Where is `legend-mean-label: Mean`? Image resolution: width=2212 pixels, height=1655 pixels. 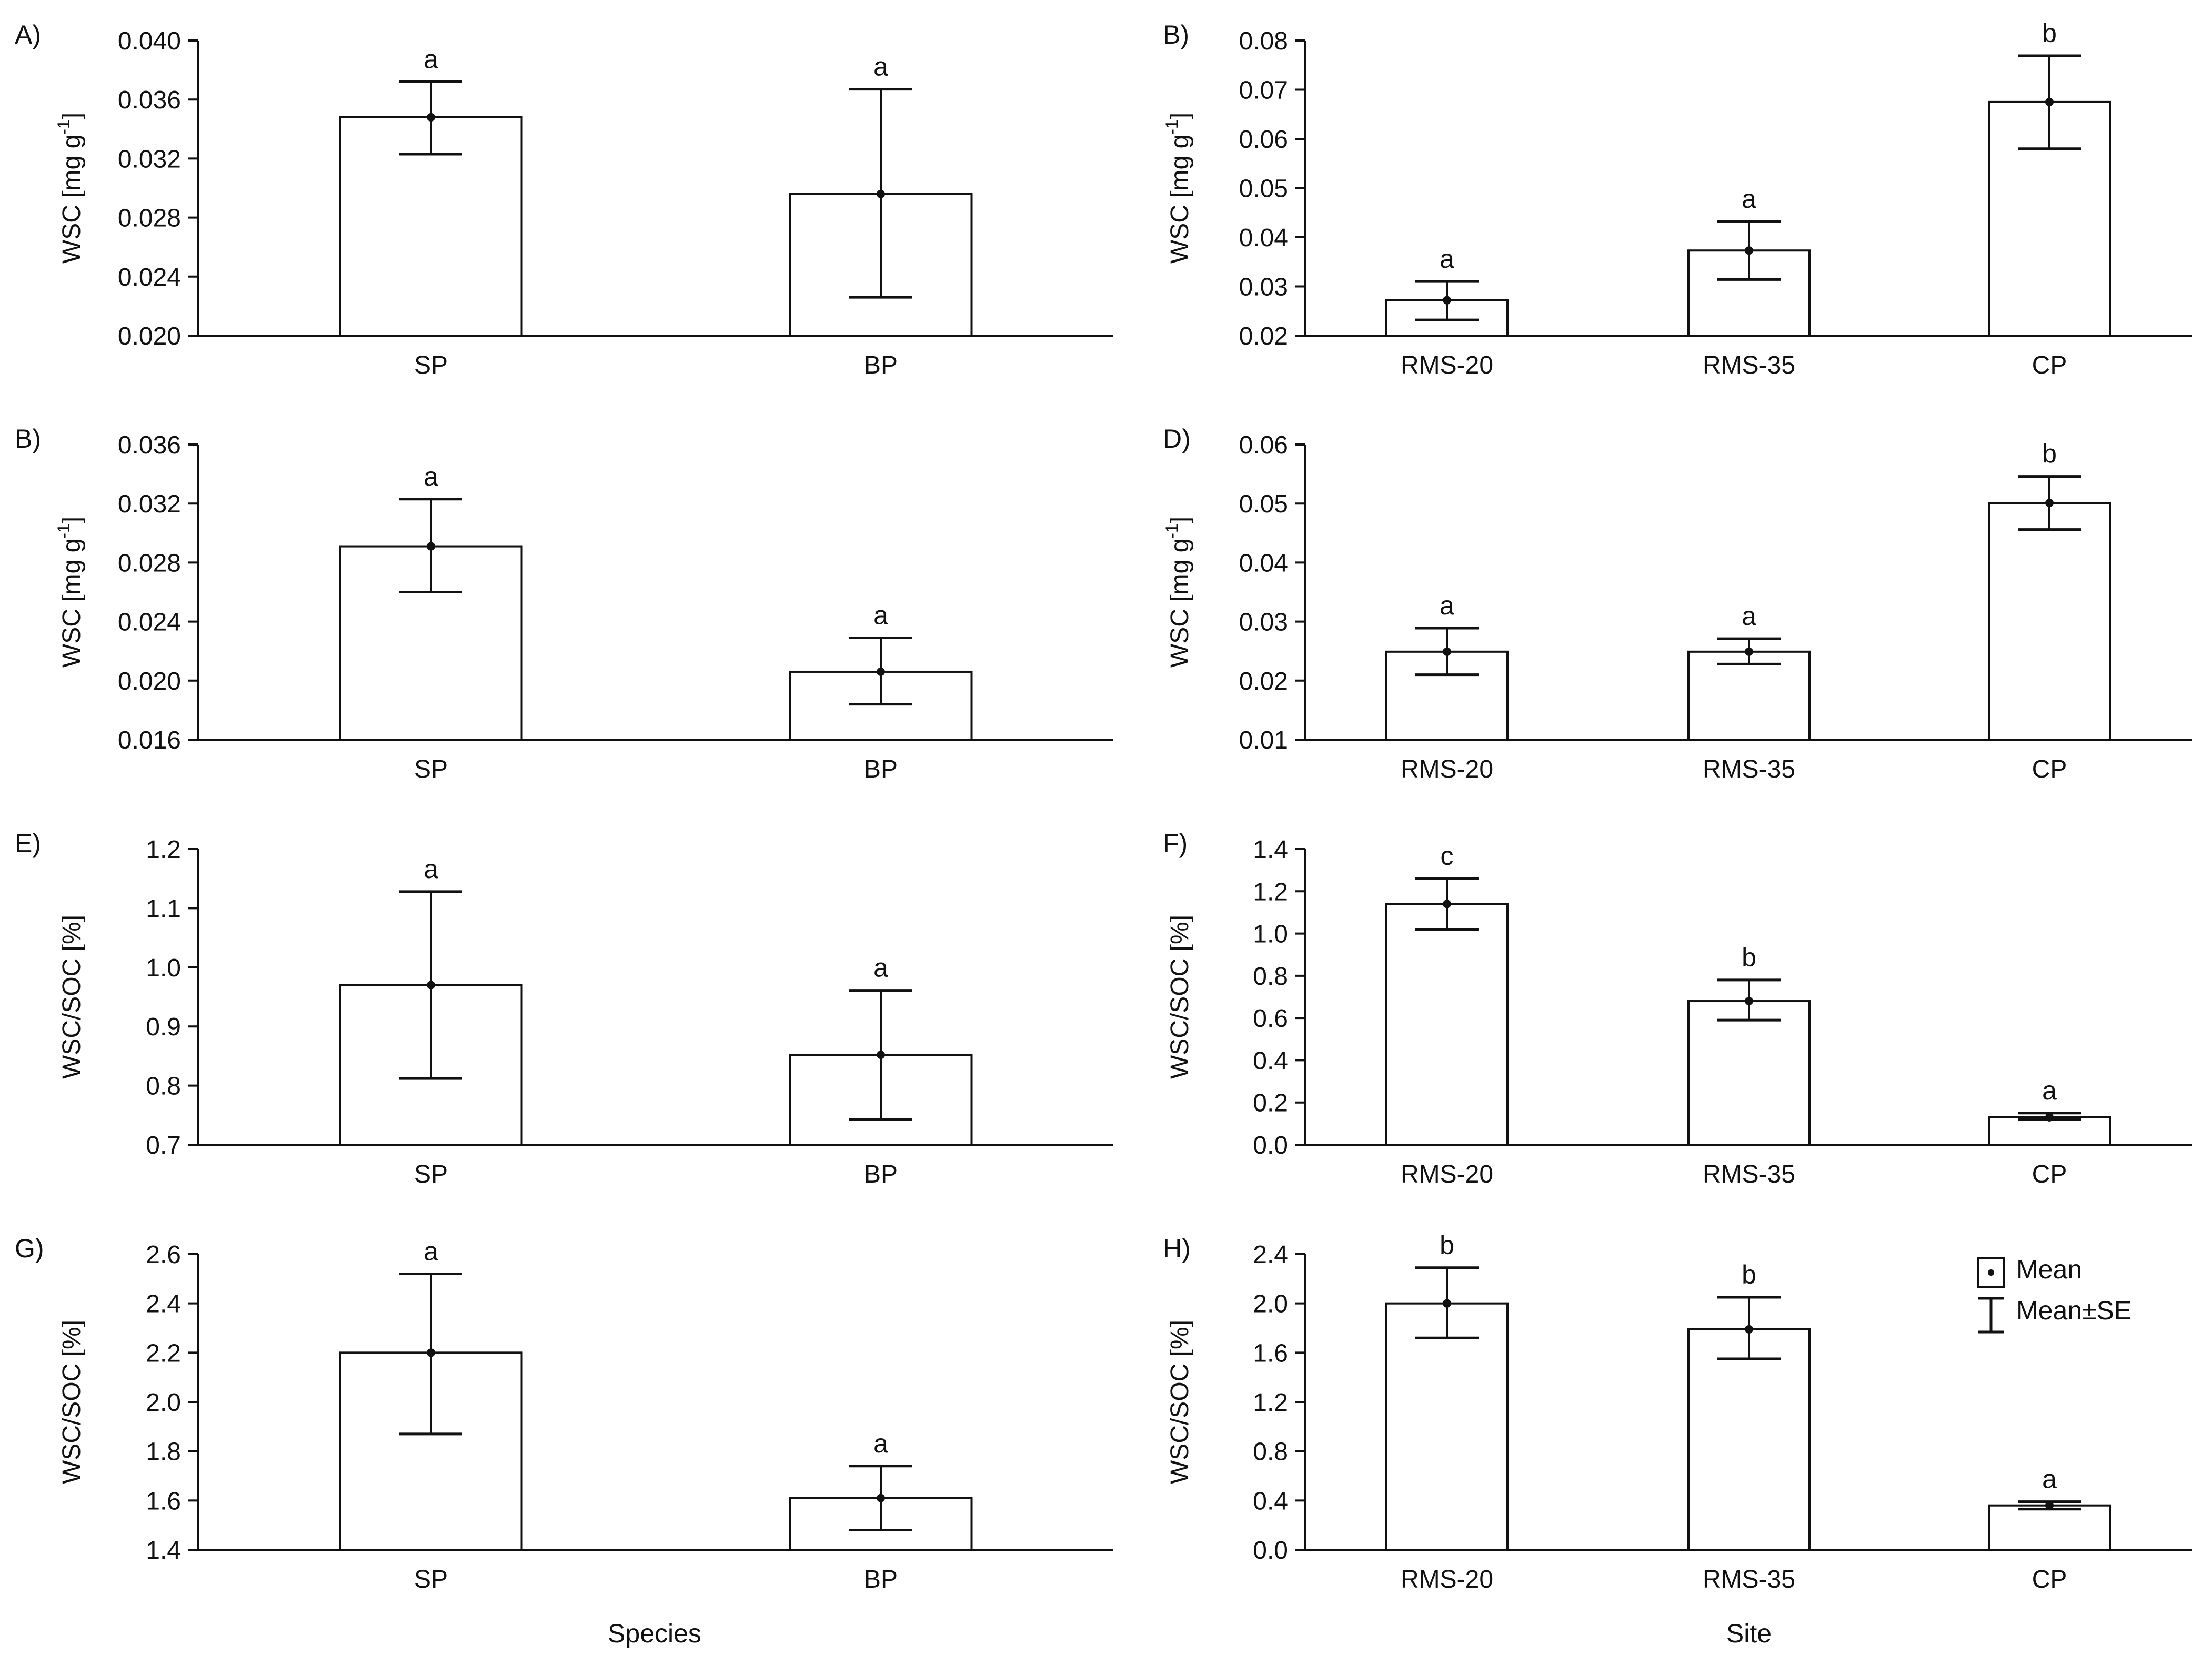 legend-mean-label: Mean is located at coordinates (2049, 1269).